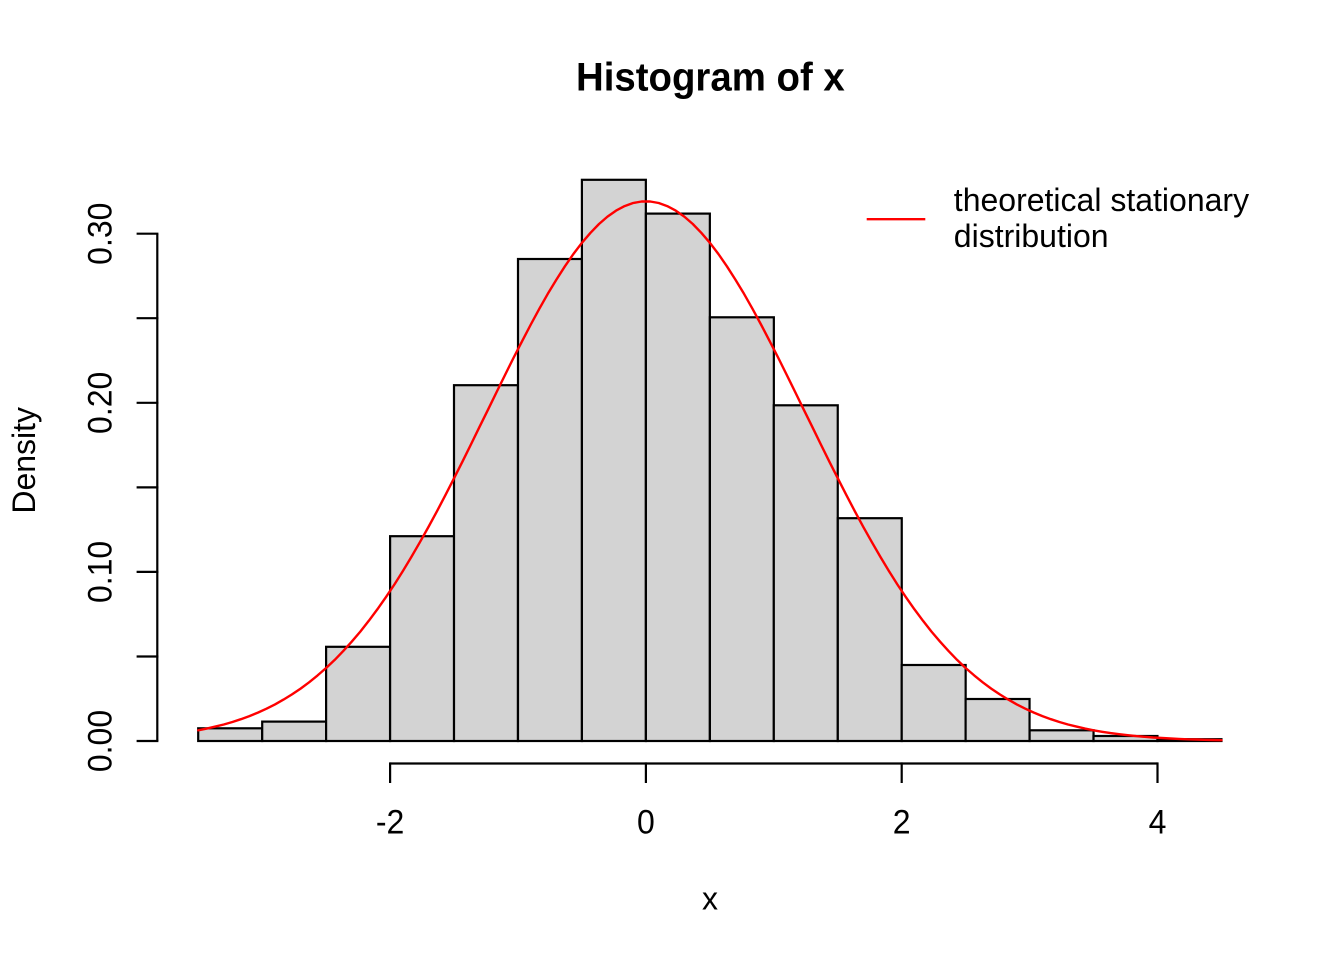  What do you see at coordinates (101, 403) in the screenshot?
I see `svg-text: 0.20` at bounding box center [101, 403].